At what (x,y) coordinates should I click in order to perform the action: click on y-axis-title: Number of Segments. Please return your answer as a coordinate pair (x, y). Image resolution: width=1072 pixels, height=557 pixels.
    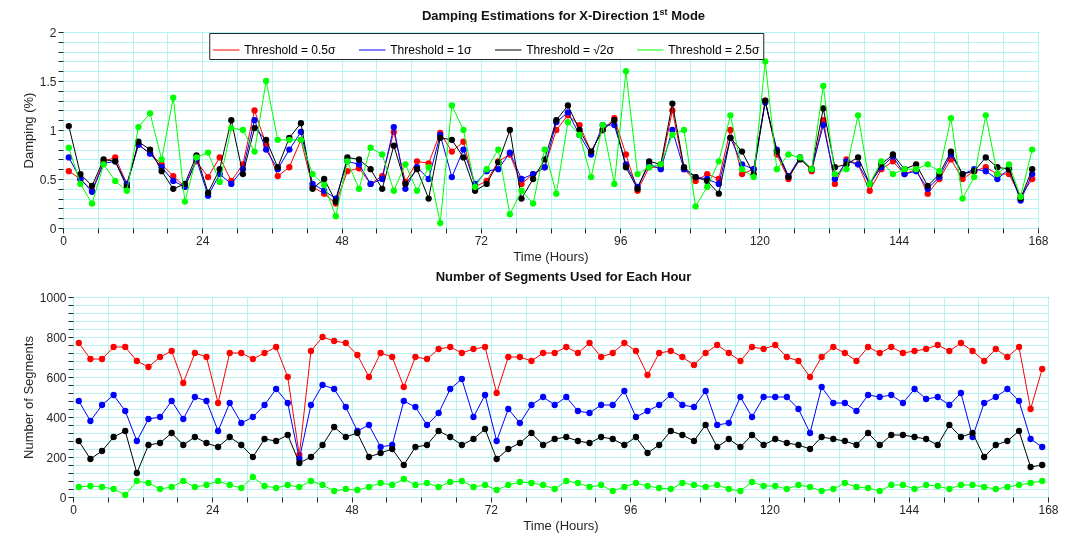
    Looking at the image, I should click on (28, 397).